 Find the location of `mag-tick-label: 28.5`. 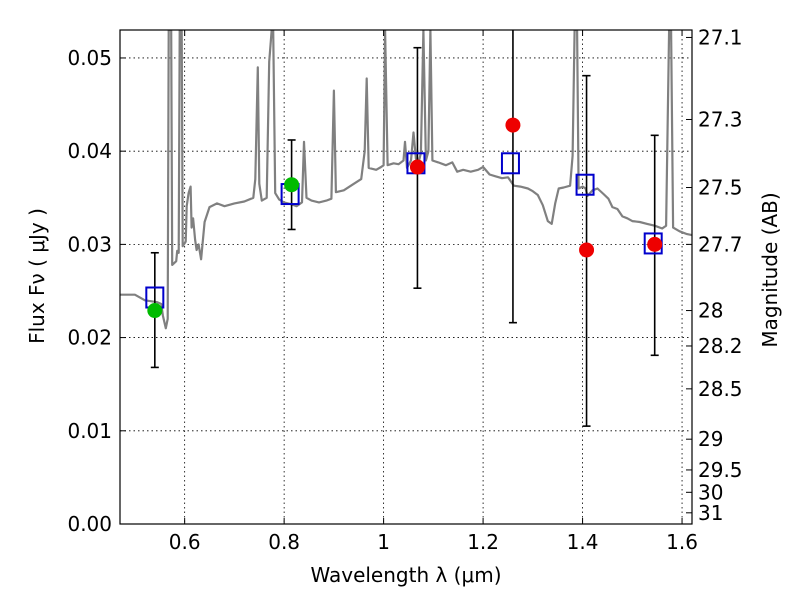

mag-tick-label: 28.5 is located at coordinates (720, 389).